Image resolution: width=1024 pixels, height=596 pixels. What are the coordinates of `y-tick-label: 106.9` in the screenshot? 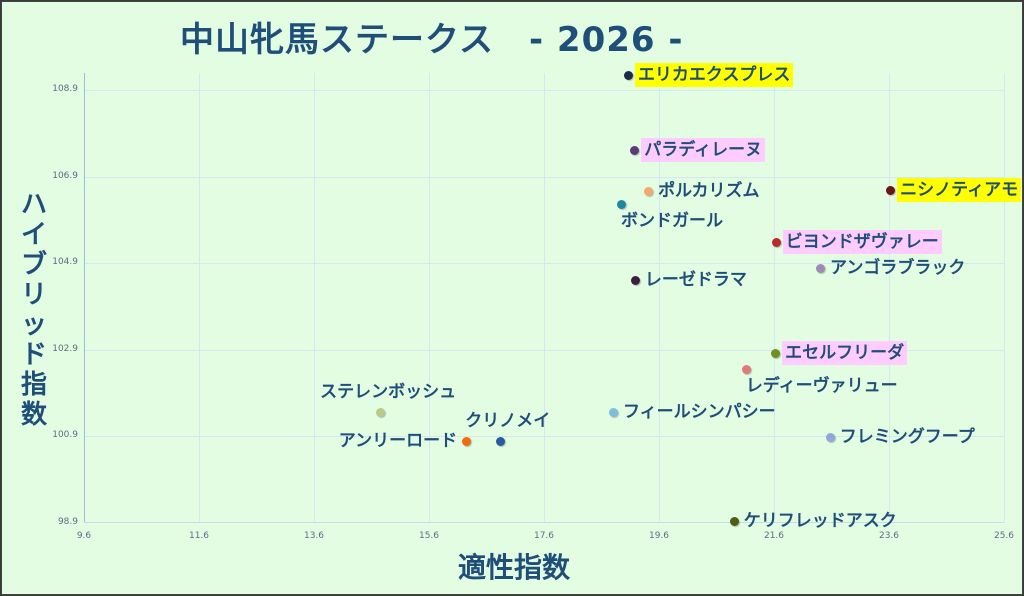 It's located at (65, 175).